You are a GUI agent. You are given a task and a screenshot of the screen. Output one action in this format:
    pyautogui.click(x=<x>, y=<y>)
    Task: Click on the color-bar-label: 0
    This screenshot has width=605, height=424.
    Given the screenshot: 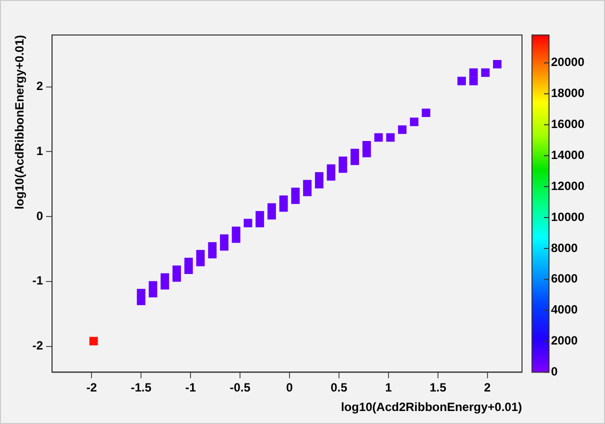 What is the action you would take?
    pyautogui.click(x=554, y=371)
    